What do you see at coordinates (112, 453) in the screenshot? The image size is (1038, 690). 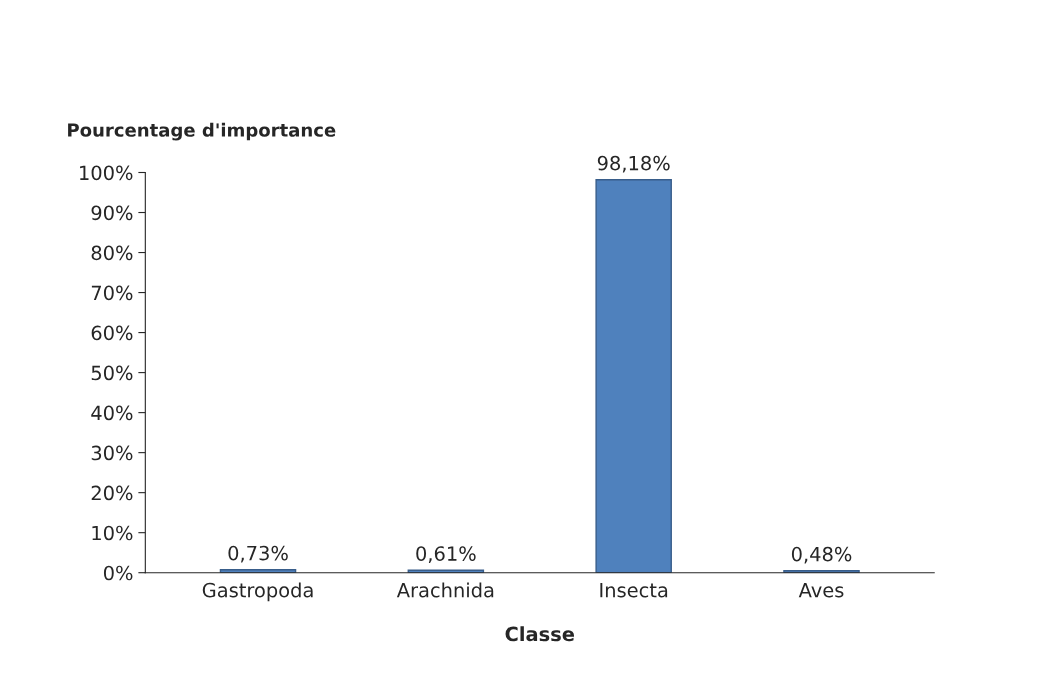 I see `y-tick-label: 30%` at bounding box center [112, 453].